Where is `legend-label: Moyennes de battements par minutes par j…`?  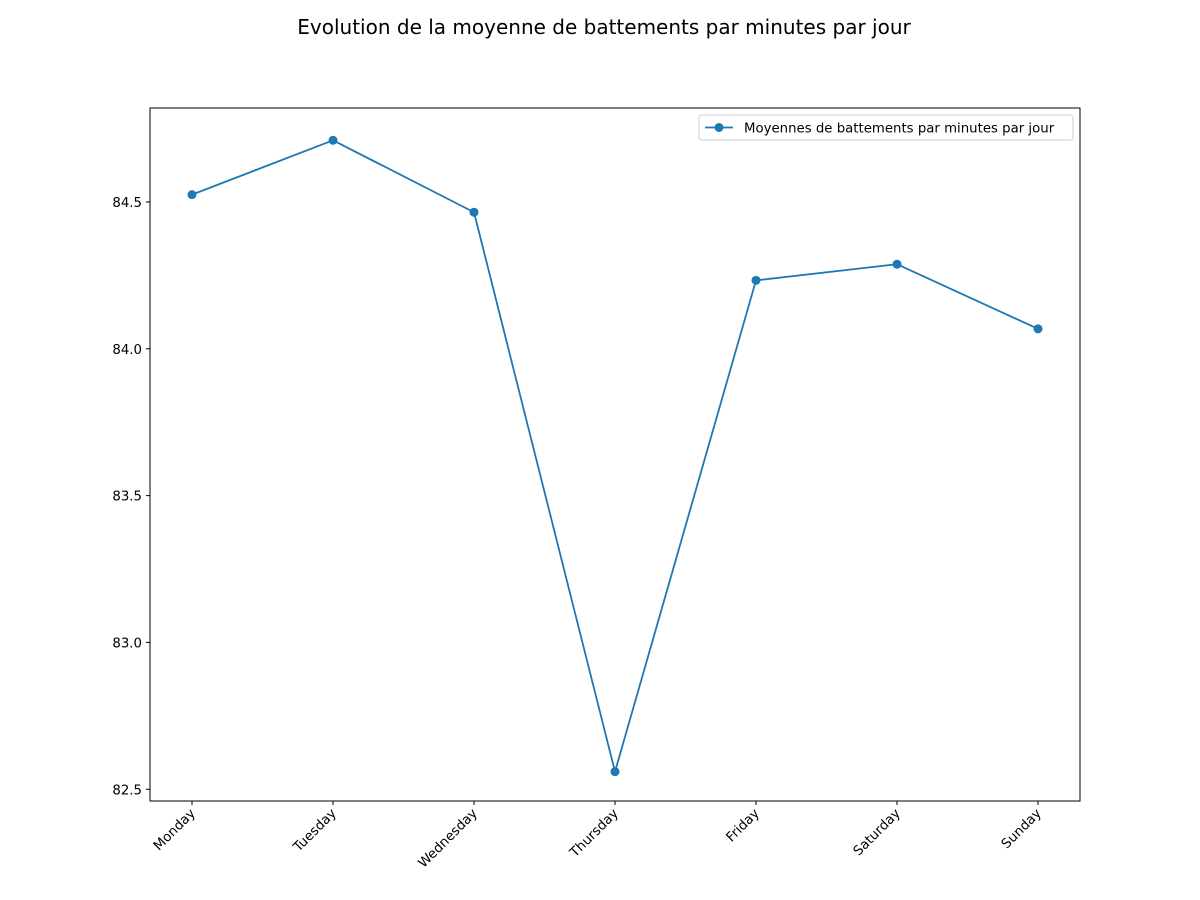 legend-label: Moyennes de battements par minutes par j… is located at coordinates (899, 129).